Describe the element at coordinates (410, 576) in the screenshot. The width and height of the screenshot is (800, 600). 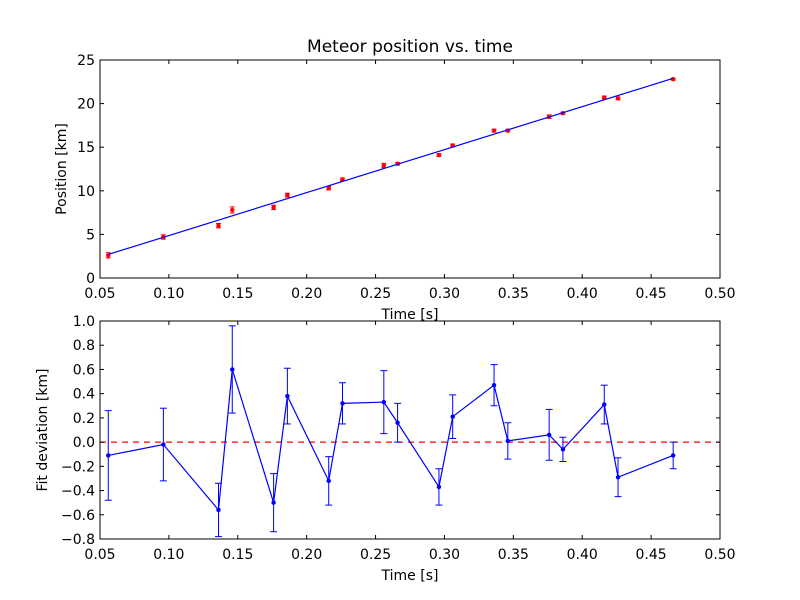
I see `deviation-plot-xlabel: Time [s]` at that location.